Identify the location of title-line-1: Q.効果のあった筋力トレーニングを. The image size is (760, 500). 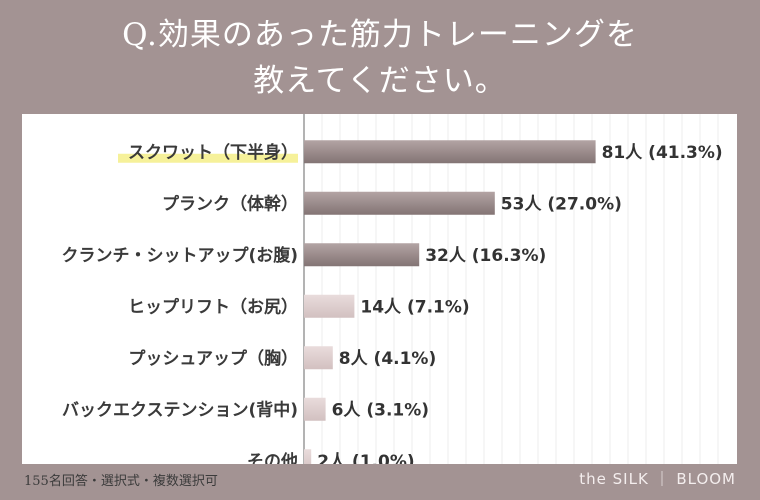
(380, 35).